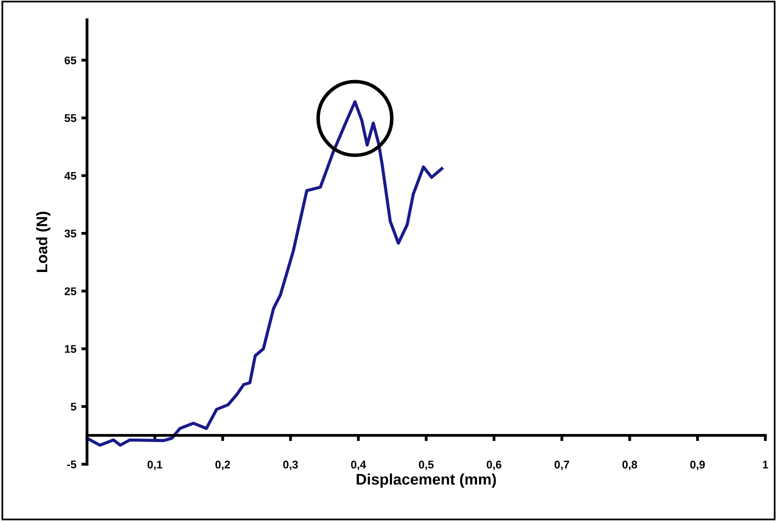 Image resolution: width=777 pixels, height=521 pixels. Describe the element at coordinates (765, 464) in the screenshot. I see `x-tick-label: 1` at that location.